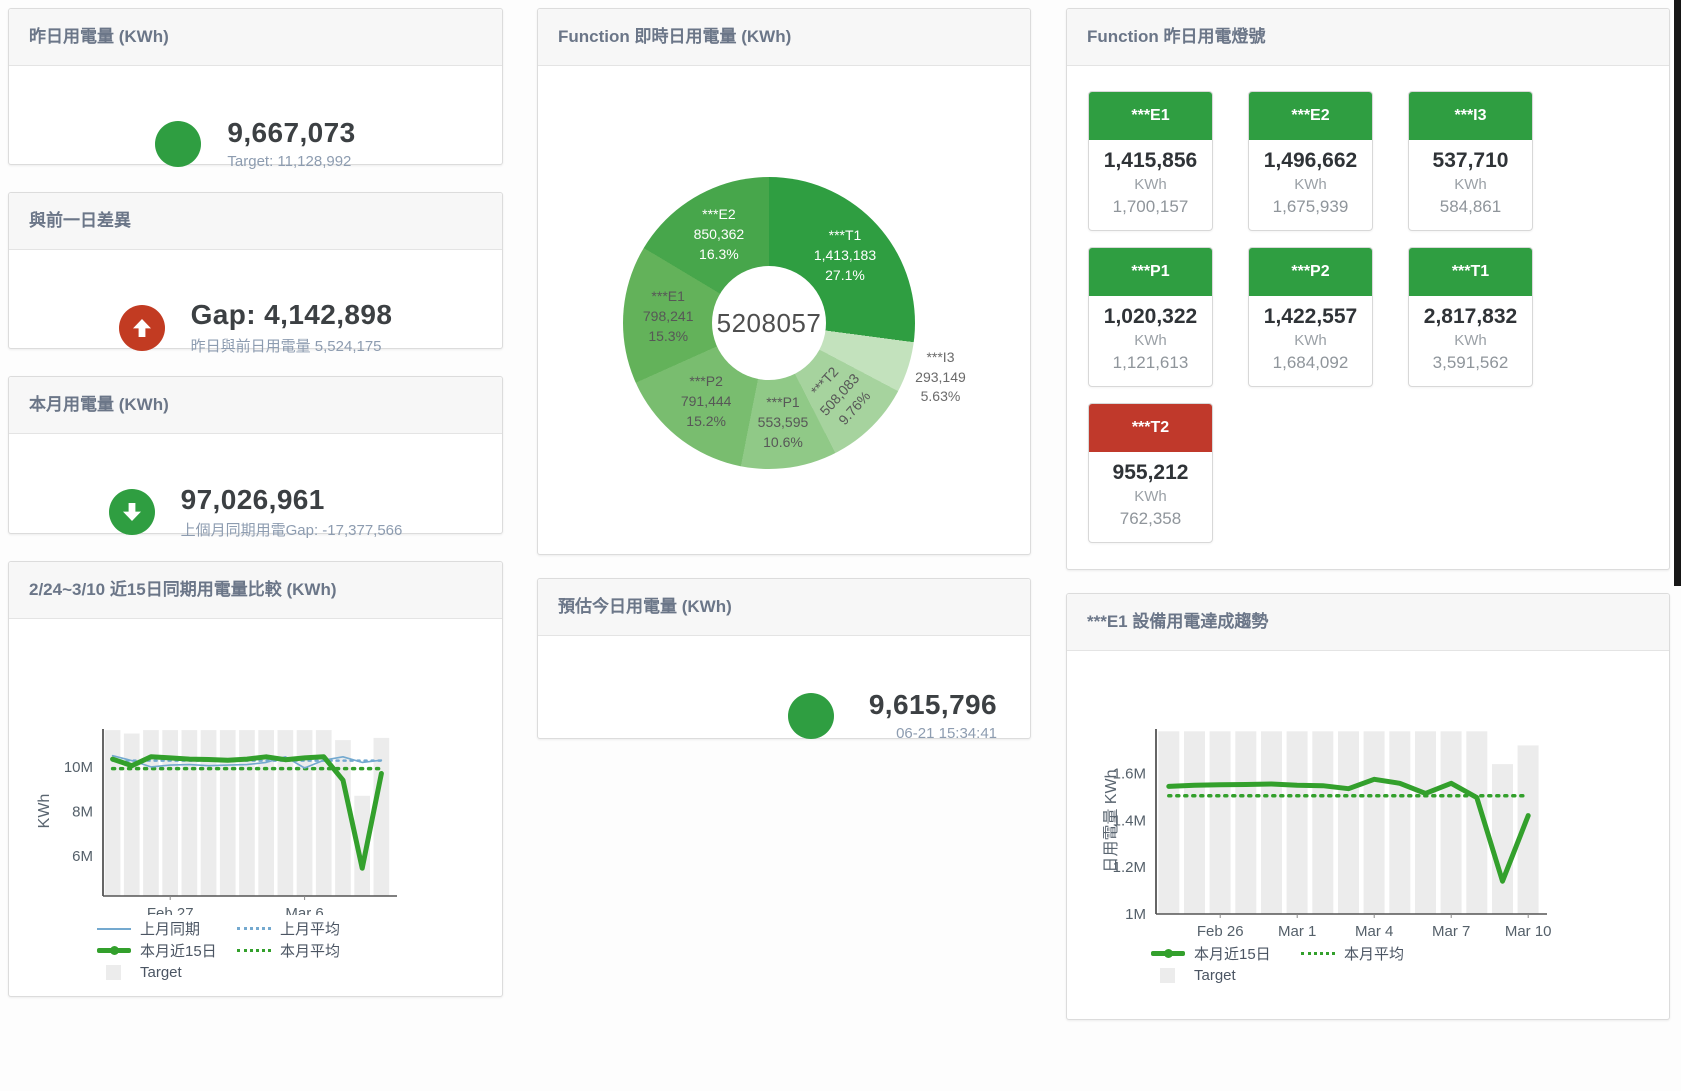  What do you see at coordinates (645, 606) in the screenshot?
I see `panel-title-text: 預估今日用電量 (KWh)` at bounding box center [645, 606].